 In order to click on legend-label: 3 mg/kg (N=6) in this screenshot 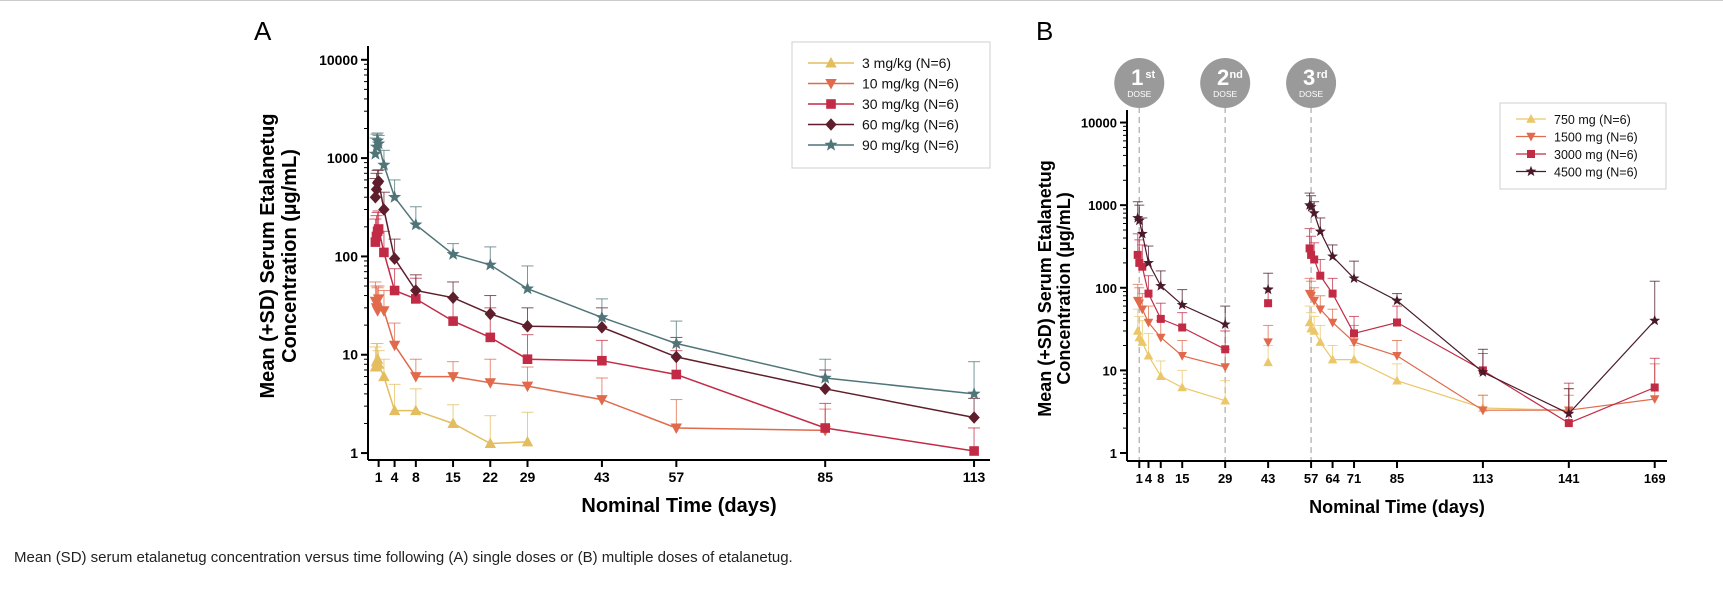, I will do `click(906, 63)`.